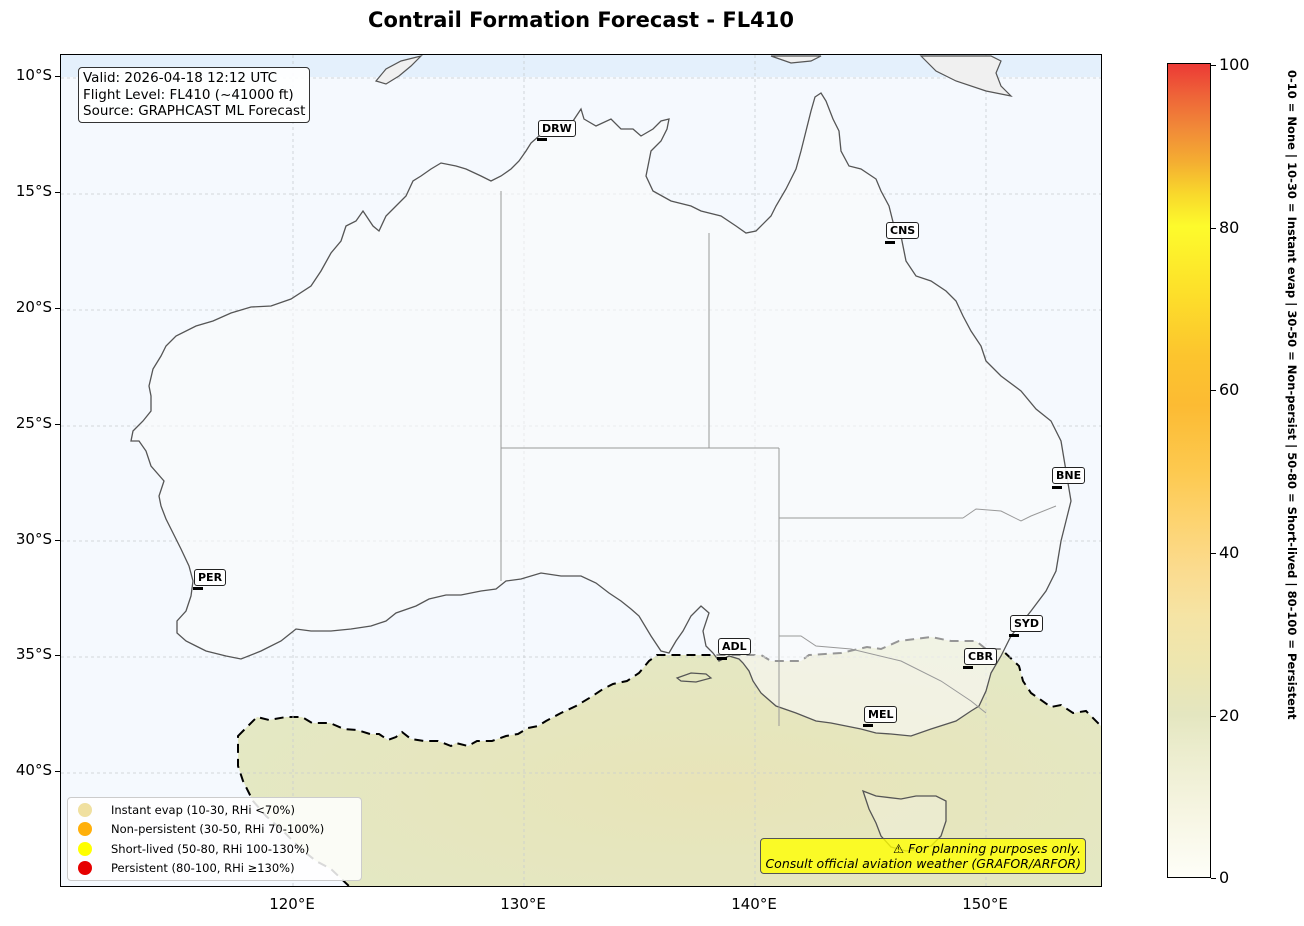 The image size is (1304, 926). I want to click on valid-time: Valid: 2026-04-18 12:12 UTC, so click(180, 78).